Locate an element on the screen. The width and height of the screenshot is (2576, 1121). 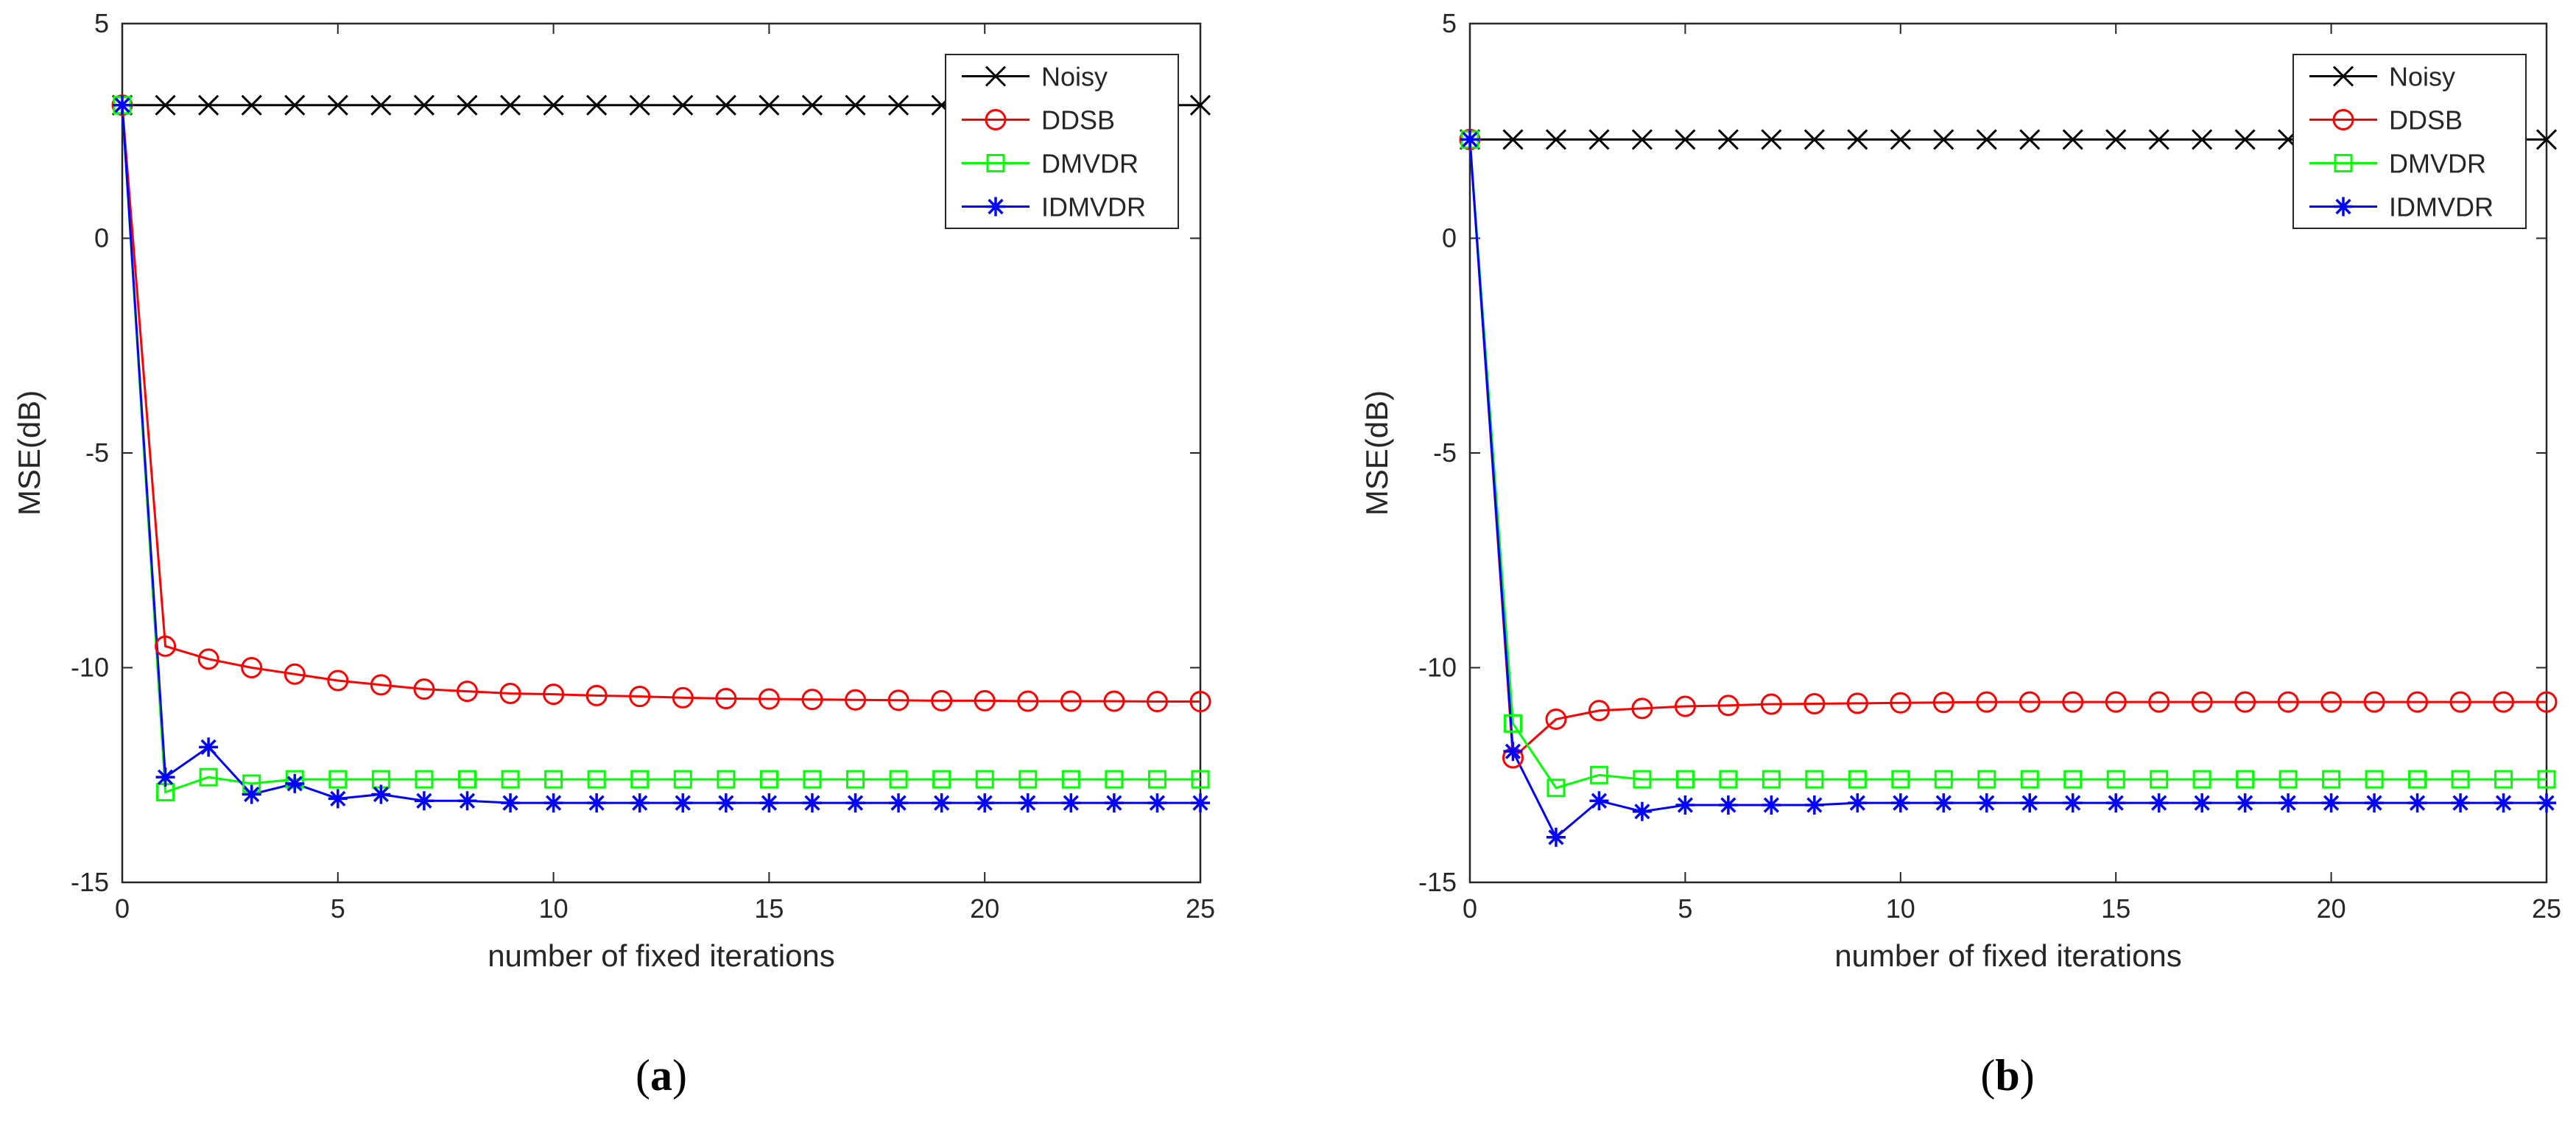
y-tick-label: -5 is located at coordinates (97, 452).